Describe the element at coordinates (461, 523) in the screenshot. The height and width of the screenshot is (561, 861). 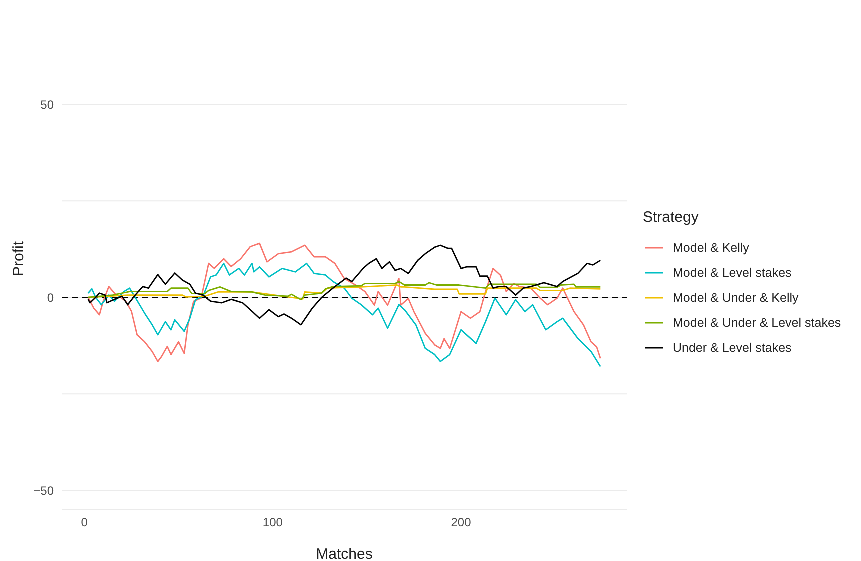
I see `x-tick-label: 200` at that location.